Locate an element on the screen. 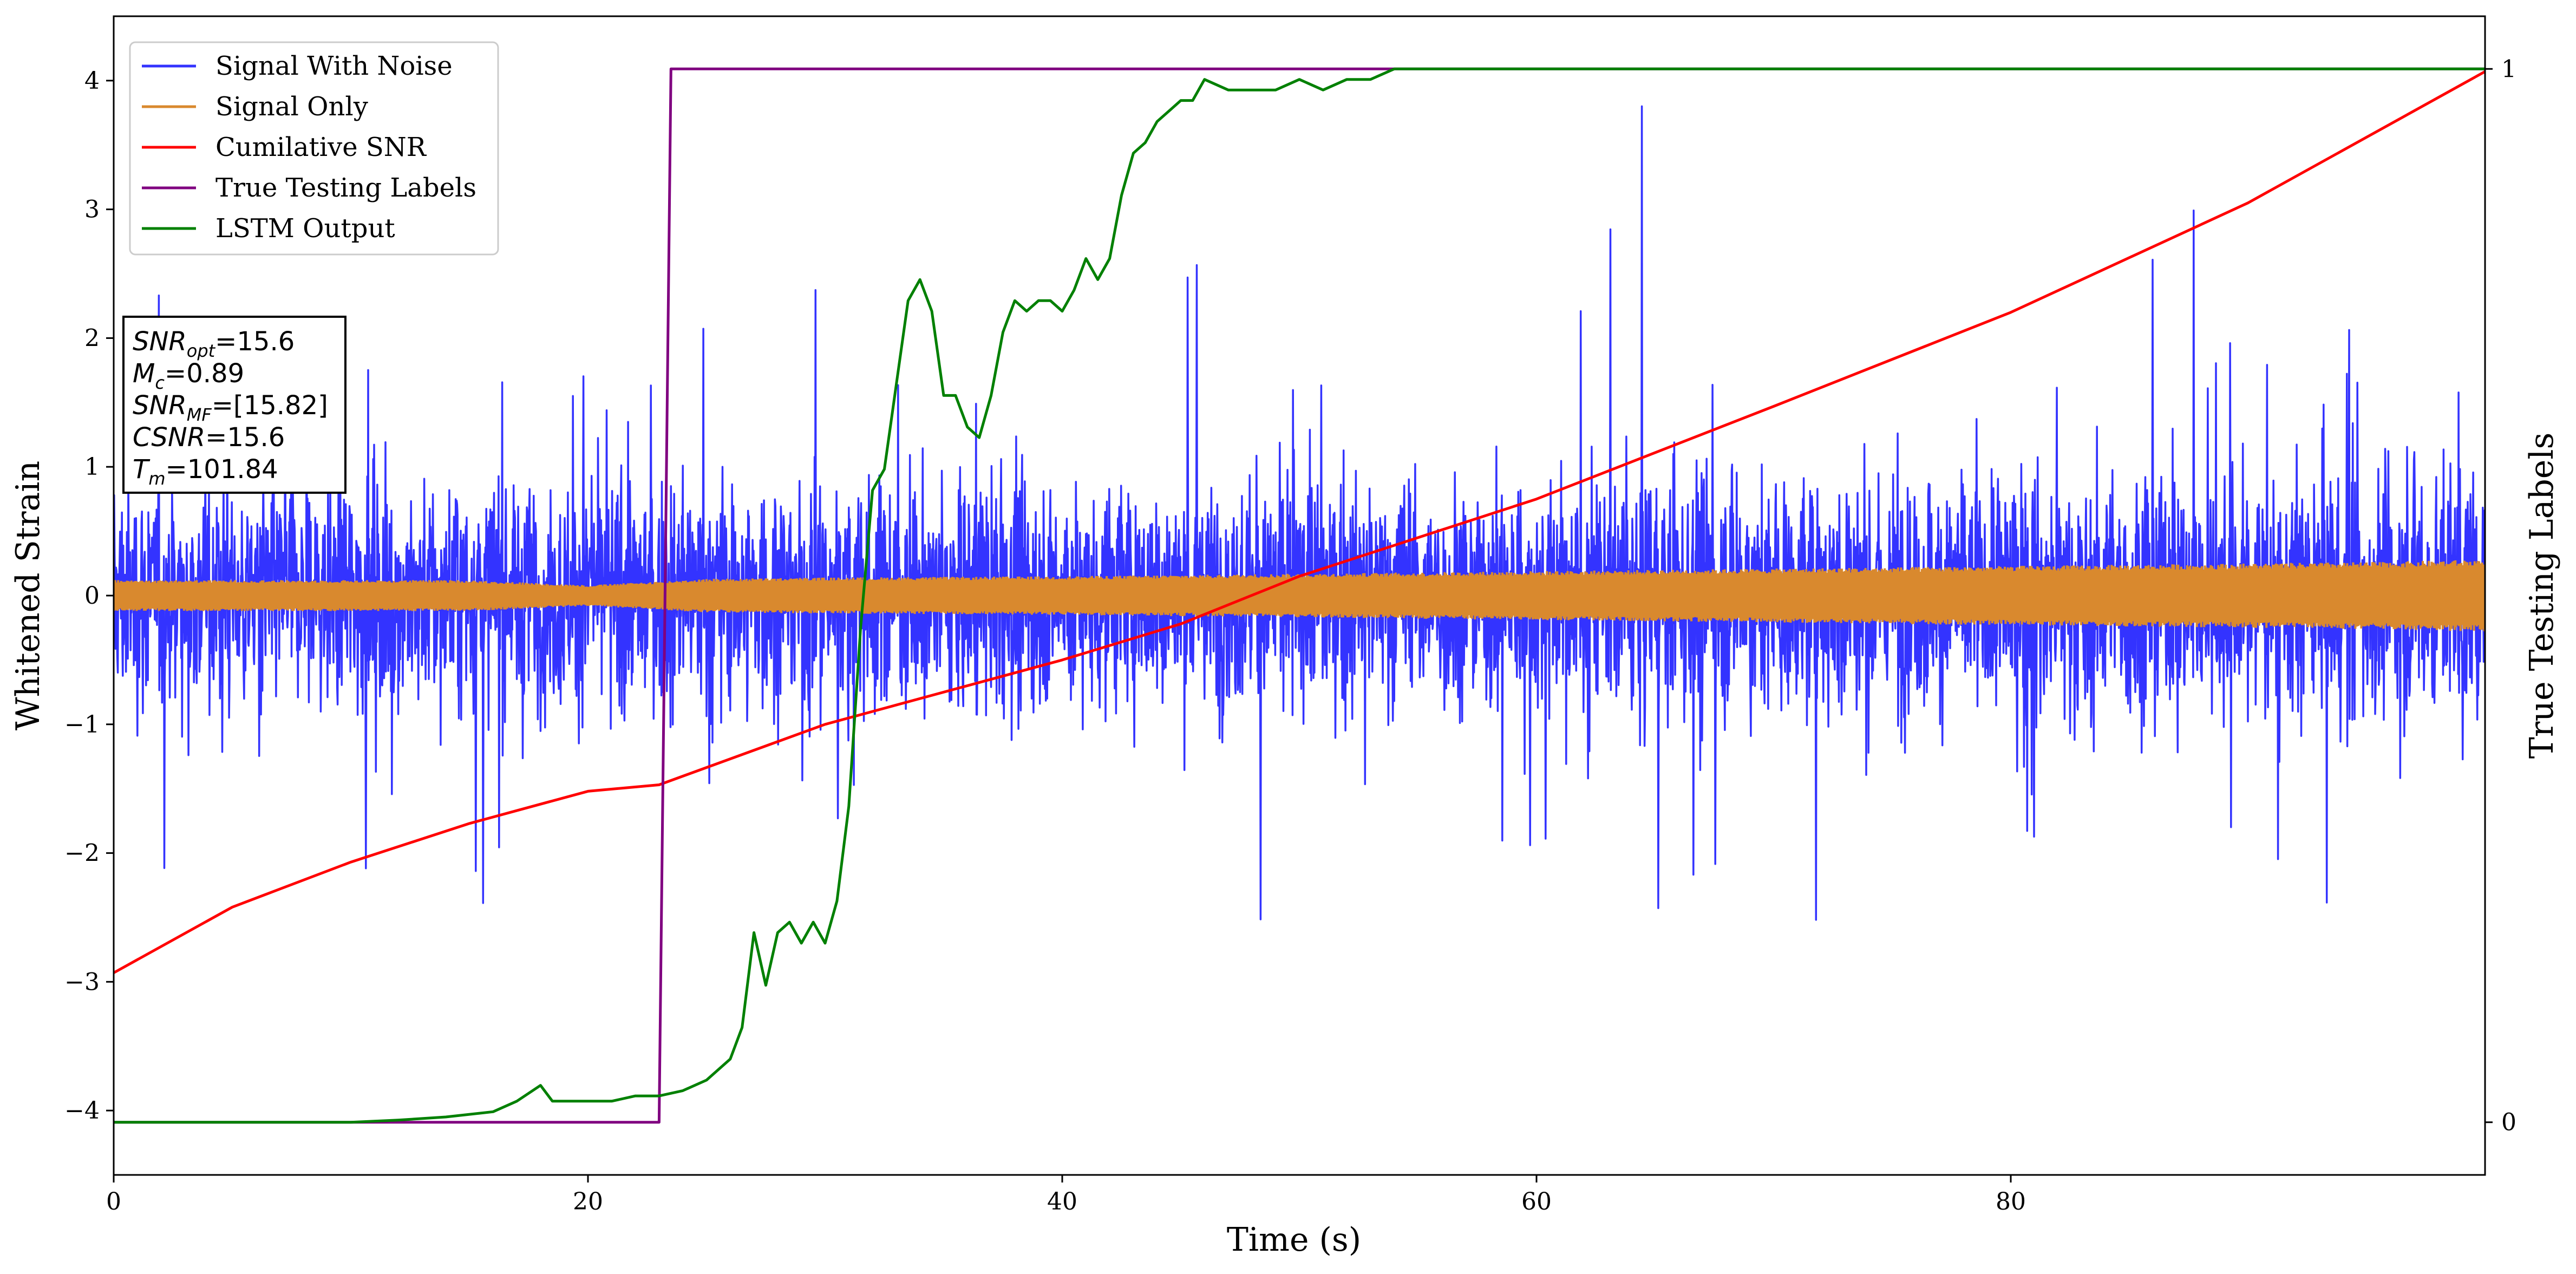 This screenshot has height=1274, width=2576. annotation-mc: Mc=0.89 is located at coordinates (188, 375).